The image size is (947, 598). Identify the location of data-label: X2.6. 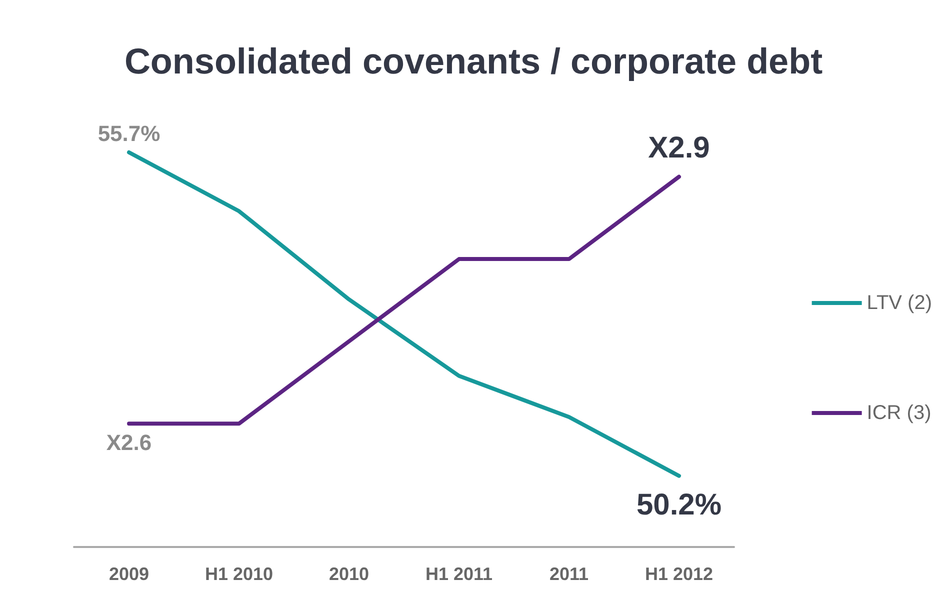
(129, 443).